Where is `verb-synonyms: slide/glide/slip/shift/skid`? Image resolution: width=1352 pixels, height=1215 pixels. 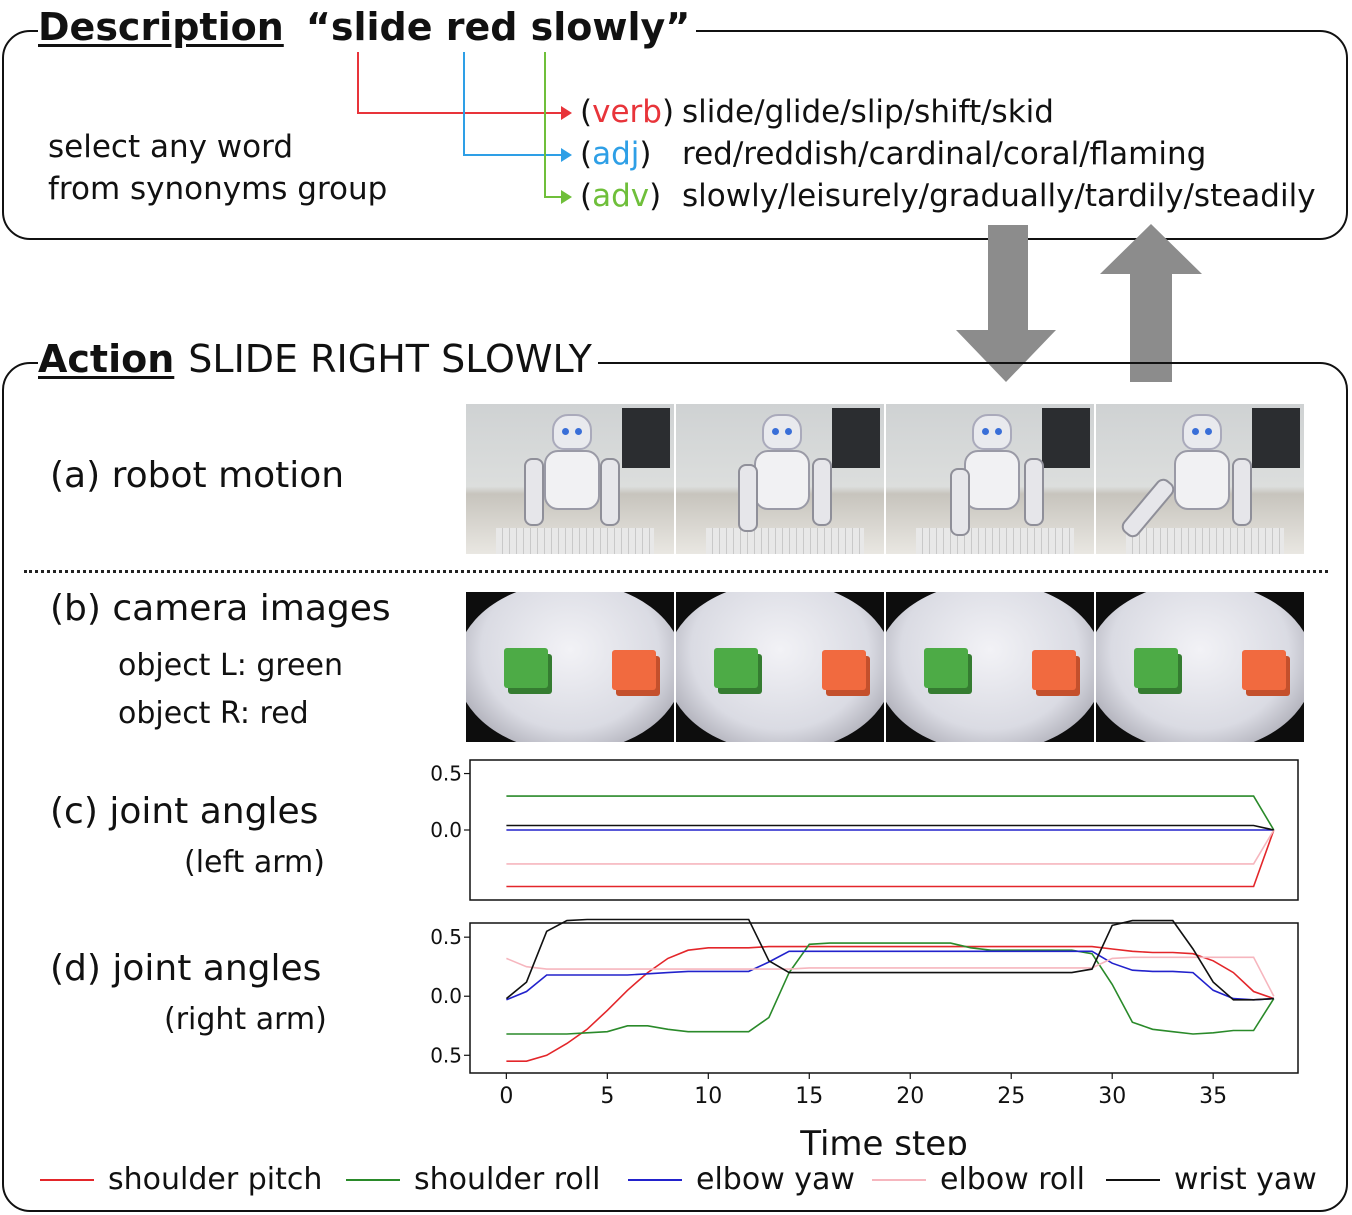
verb-synonyms: slide/glide/slip/shift/skid is located at coordinates (868, 112).